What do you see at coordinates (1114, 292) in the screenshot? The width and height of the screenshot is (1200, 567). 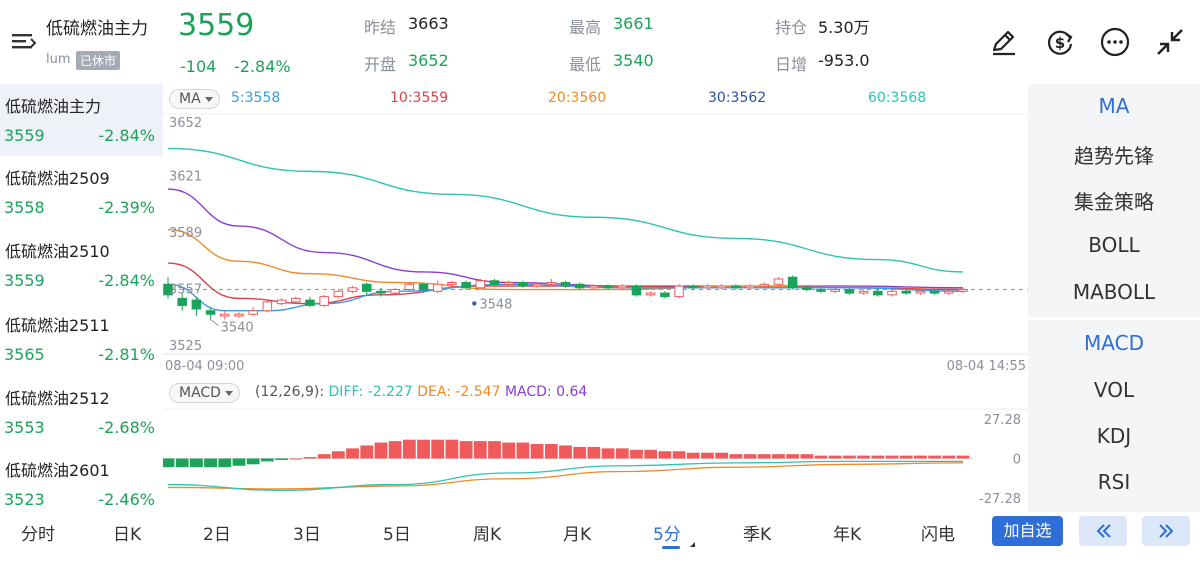 I see `indicator-maboll: MABOLL` at bounding box center [1114, 292].